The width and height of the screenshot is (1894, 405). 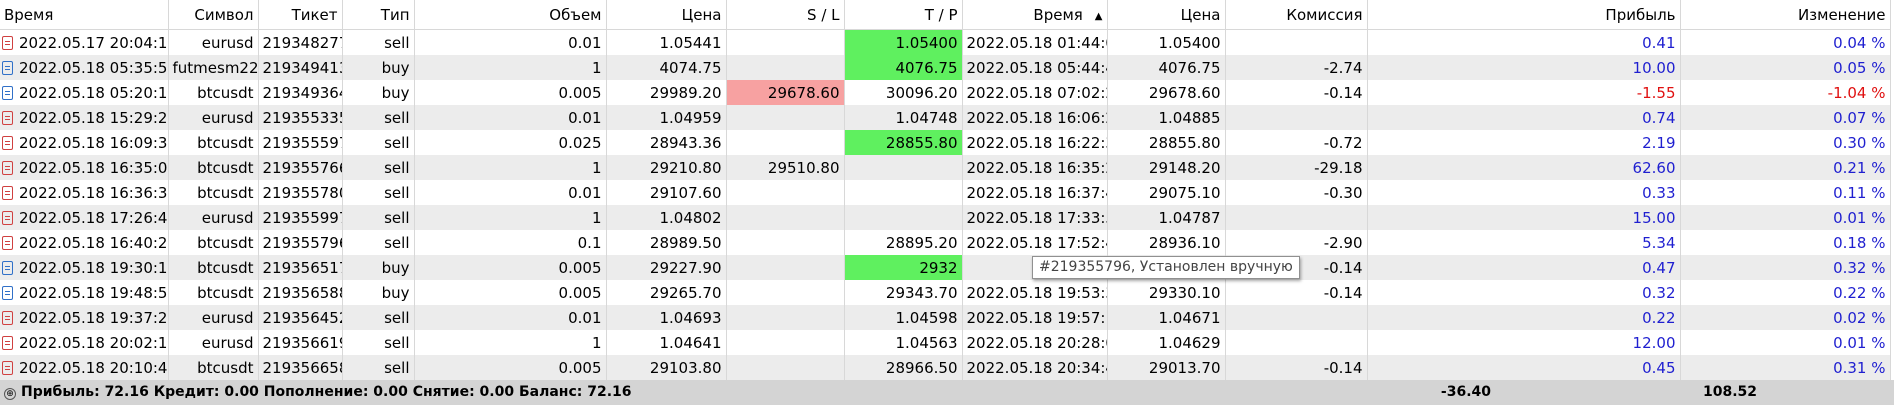 I want to click on open-time-text: 2022.05.18 16:09:31, so click(x=93, y=142).